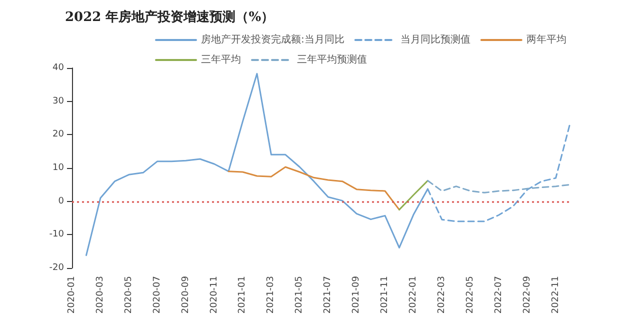 The height and width of the screenshot is (330, 640). I want to click on x-tick-label: 2022-07, so click(499, 295).